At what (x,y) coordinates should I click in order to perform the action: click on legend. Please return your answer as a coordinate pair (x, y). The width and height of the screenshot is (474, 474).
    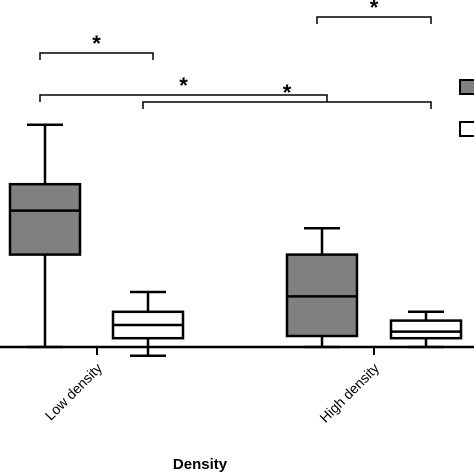
    Looking at the image, I should click on (466, 108).